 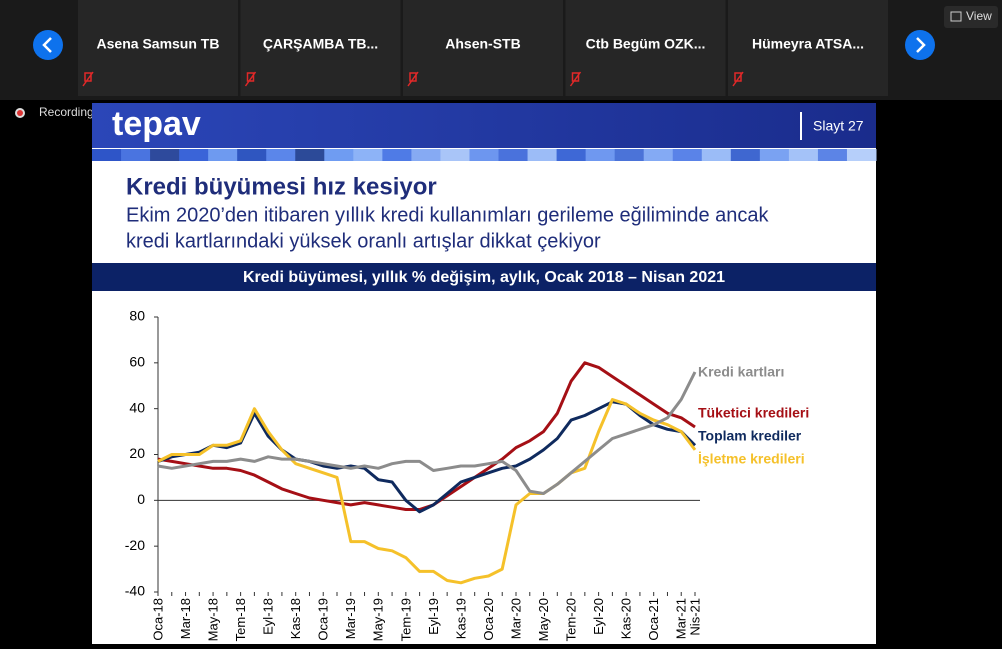 What do you see at coordinates (433, 616) in the screenshot?
I see `x-tick-label: Eyl-19` at bounding box center [433, 616].